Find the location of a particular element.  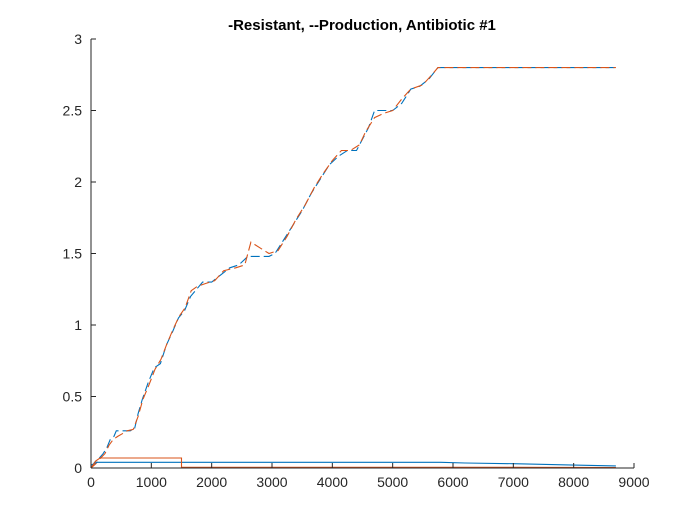

x-tick-label: 0 is located at coordinates (91, 482).